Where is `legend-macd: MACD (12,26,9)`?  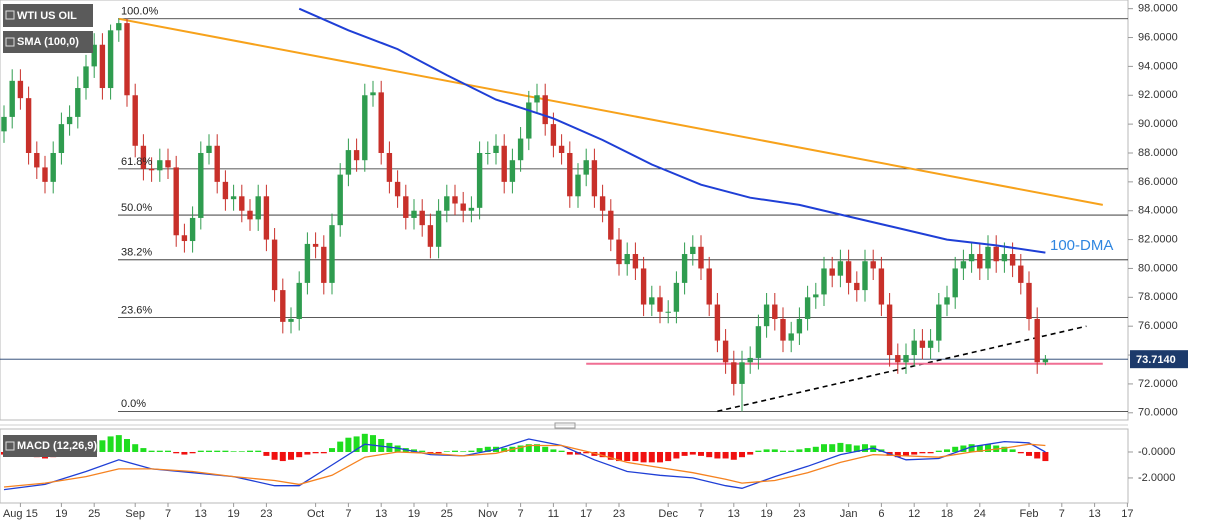
legend-macd: MACD (12,26,9) is located at coordinates (50, 446).